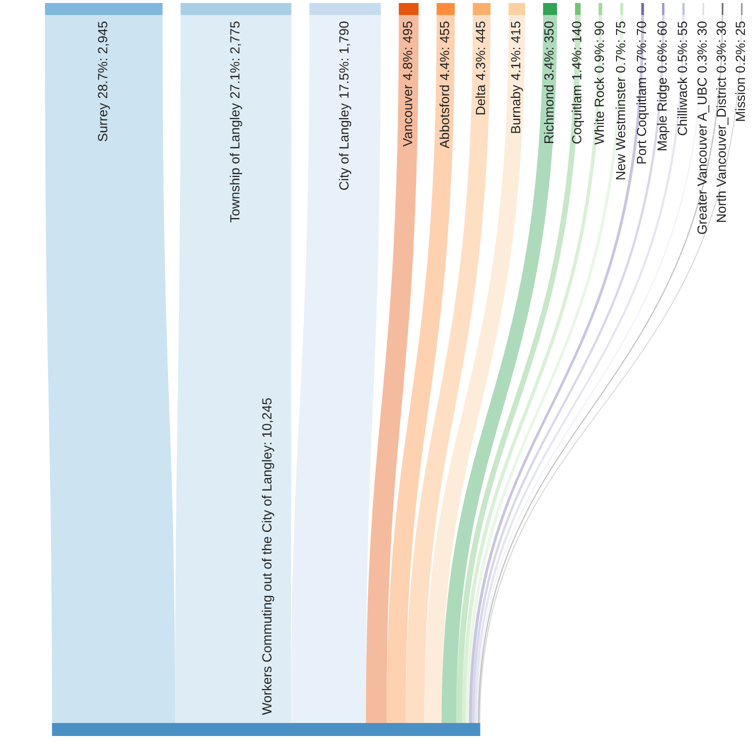 This screenshot has width=755, height=742. Describe the element at coordinates (549, 51) in the screenshot. I see `data-label: 3.4%: 350` at that location.